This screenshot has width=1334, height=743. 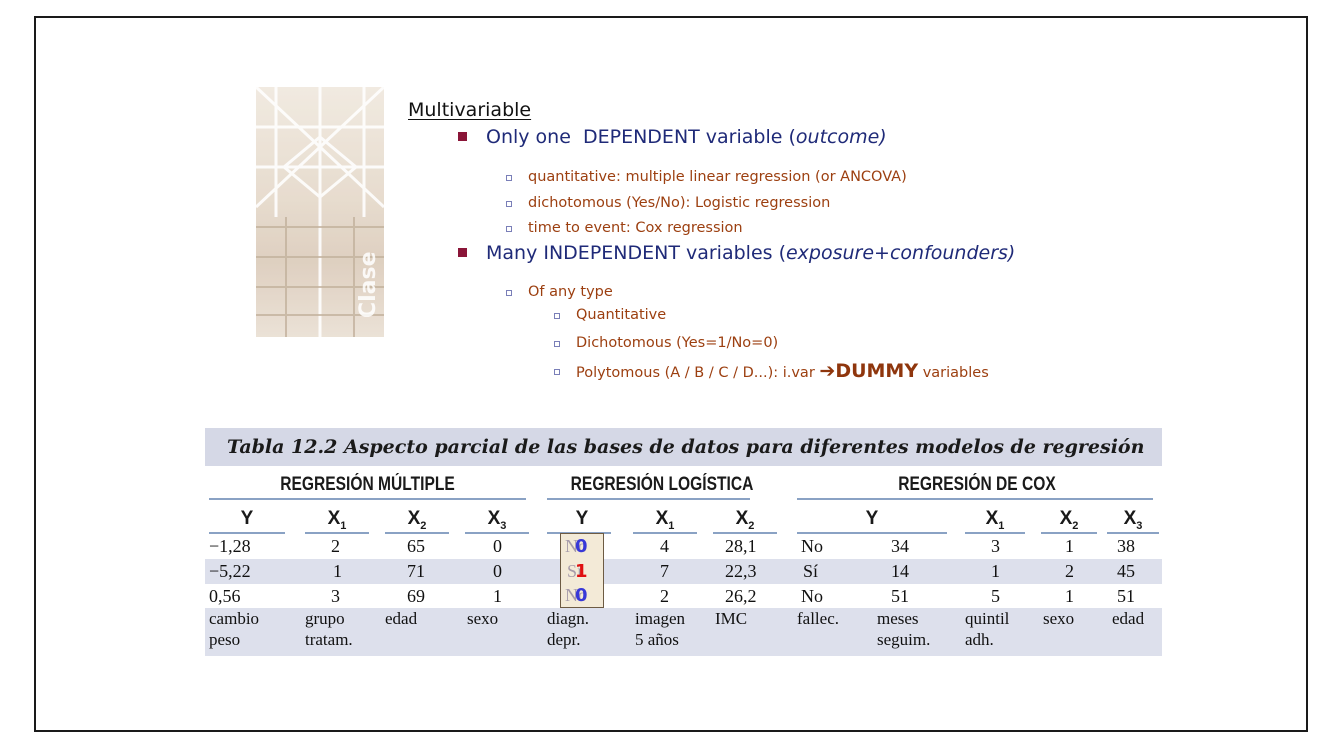 What do you see at coordinates (877, 371) in the screenshot?
I see `dummy-keyword: DUMMY` at bounding box center [877, 371].